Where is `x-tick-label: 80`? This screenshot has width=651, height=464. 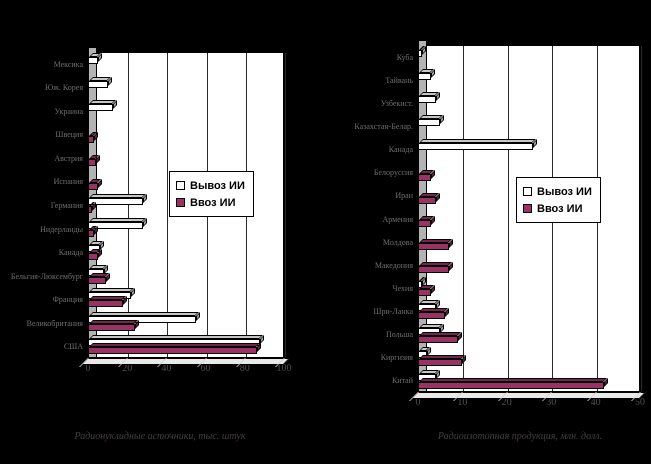 x-tick-label: 80 is located at coordinates (244, 368).